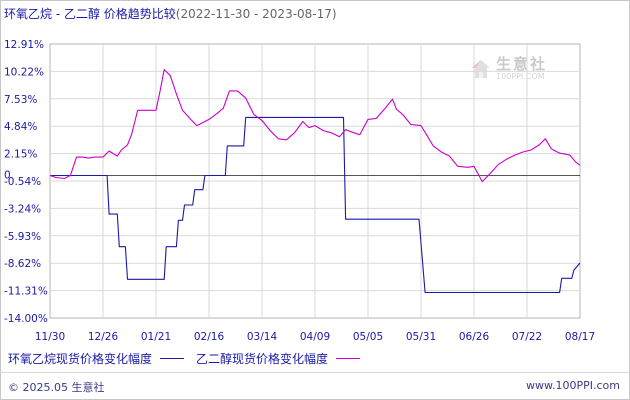 This screenshot has height=400, width=630. What do you see at coordinates (522, 64) in the screenshot?
I see `watermark-text: 生意社` at bounding box center [522, 64].